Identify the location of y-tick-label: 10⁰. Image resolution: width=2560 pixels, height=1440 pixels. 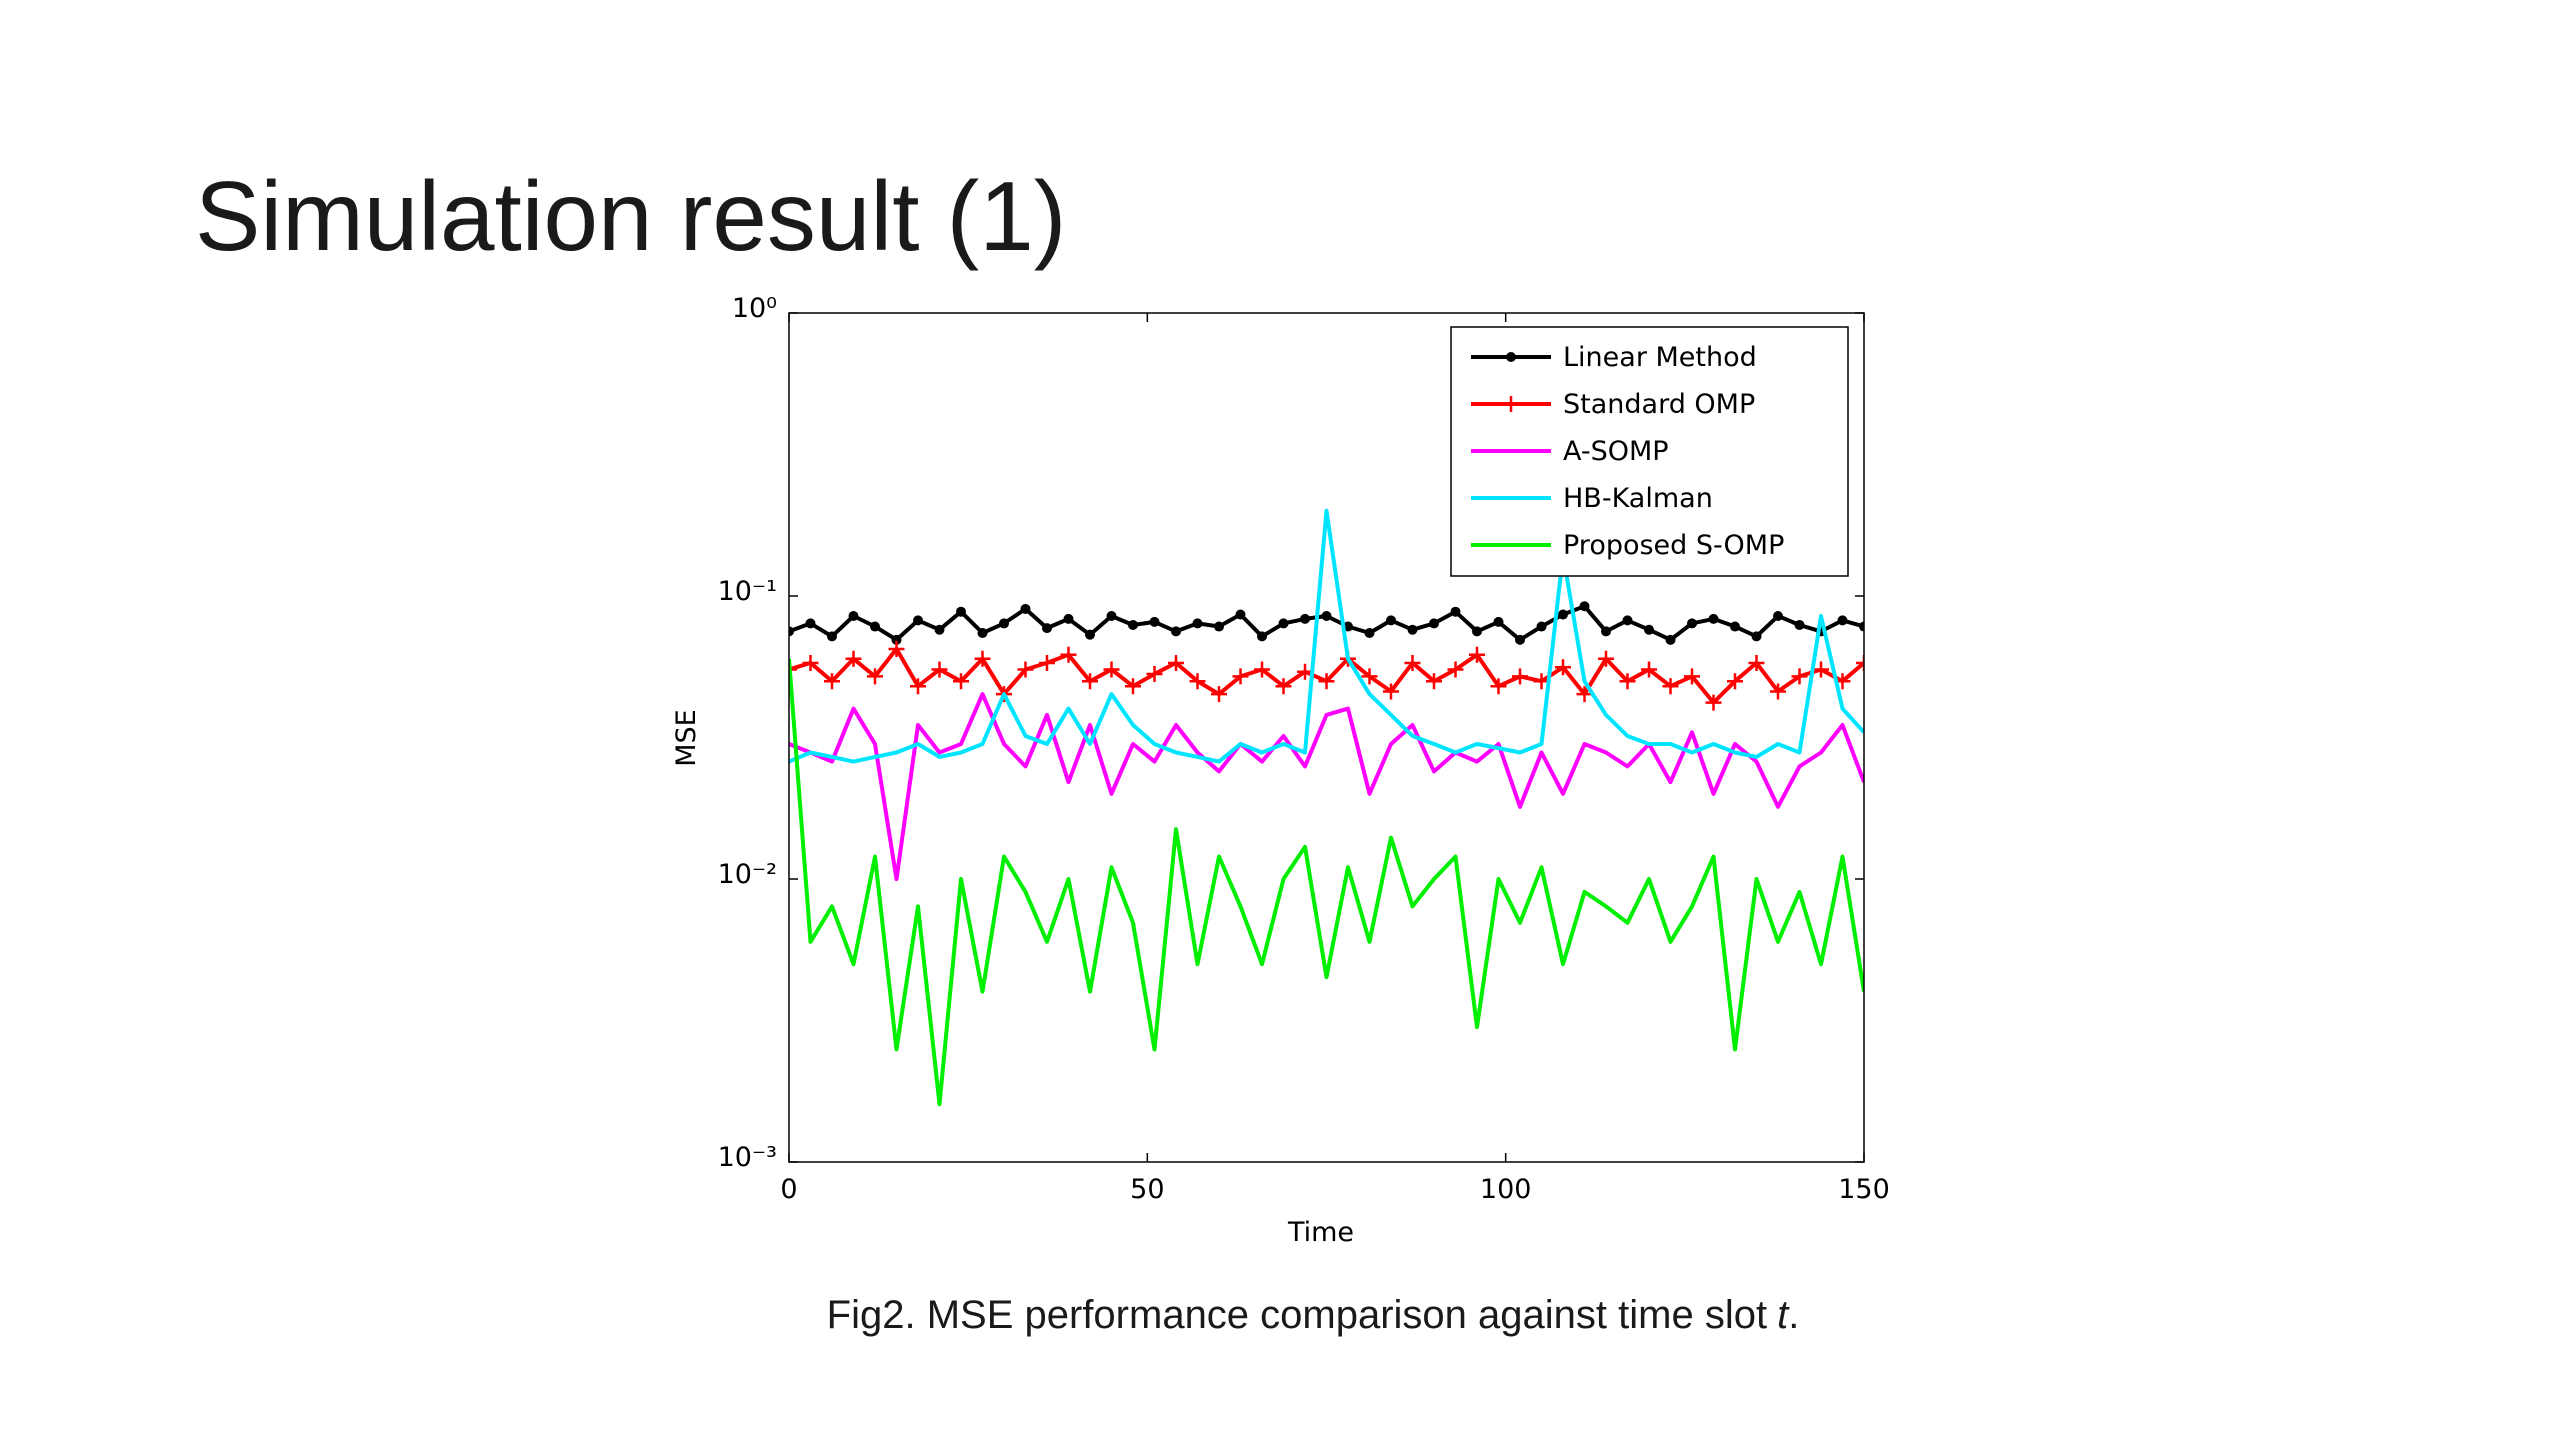
(754, 308).